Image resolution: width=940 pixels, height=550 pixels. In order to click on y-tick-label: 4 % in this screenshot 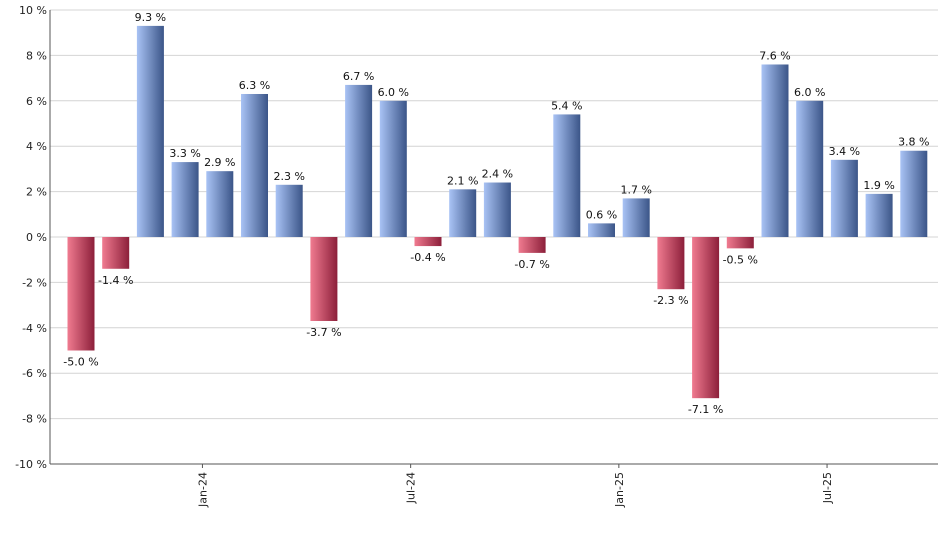, I will do `click(36, 146)`.